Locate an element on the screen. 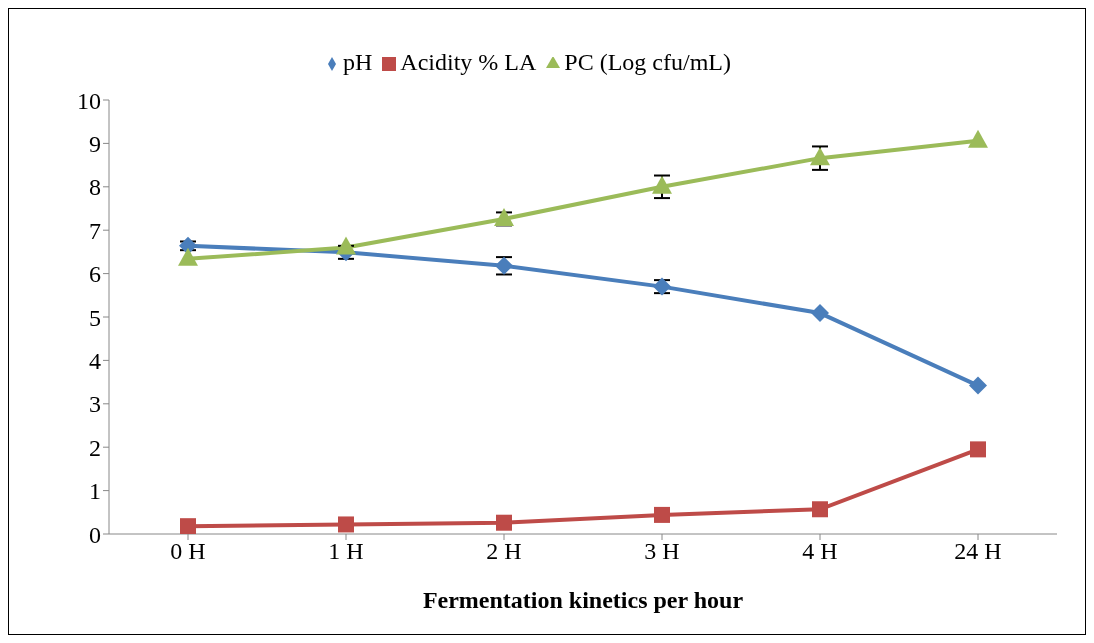 Image resolution: width=1094 pixels, height=643 pixels. y-tick-label: 2 is located at coordinates (95, 447).